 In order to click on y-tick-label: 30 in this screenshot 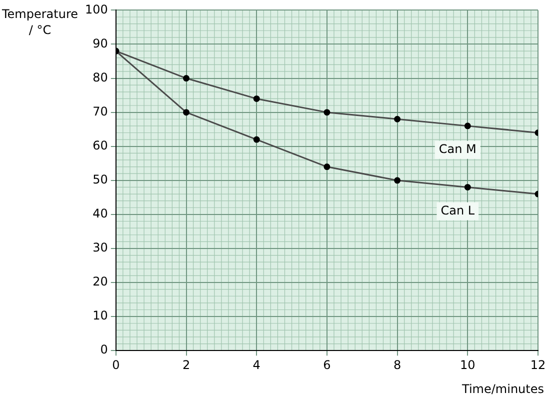, I will do `click(100, 247)`.